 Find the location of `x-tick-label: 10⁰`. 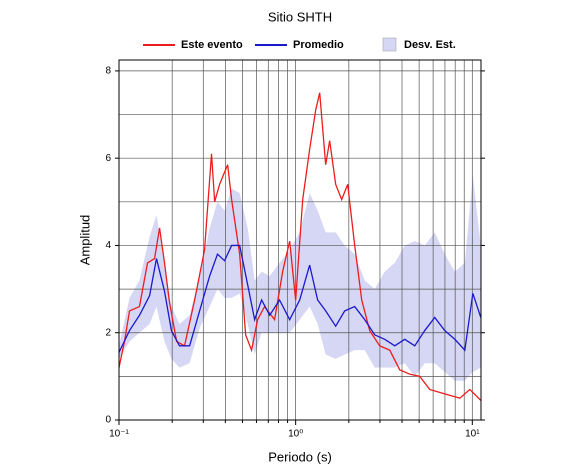

x-tick-label: 10⁰ is located at coordinates (295, 434).